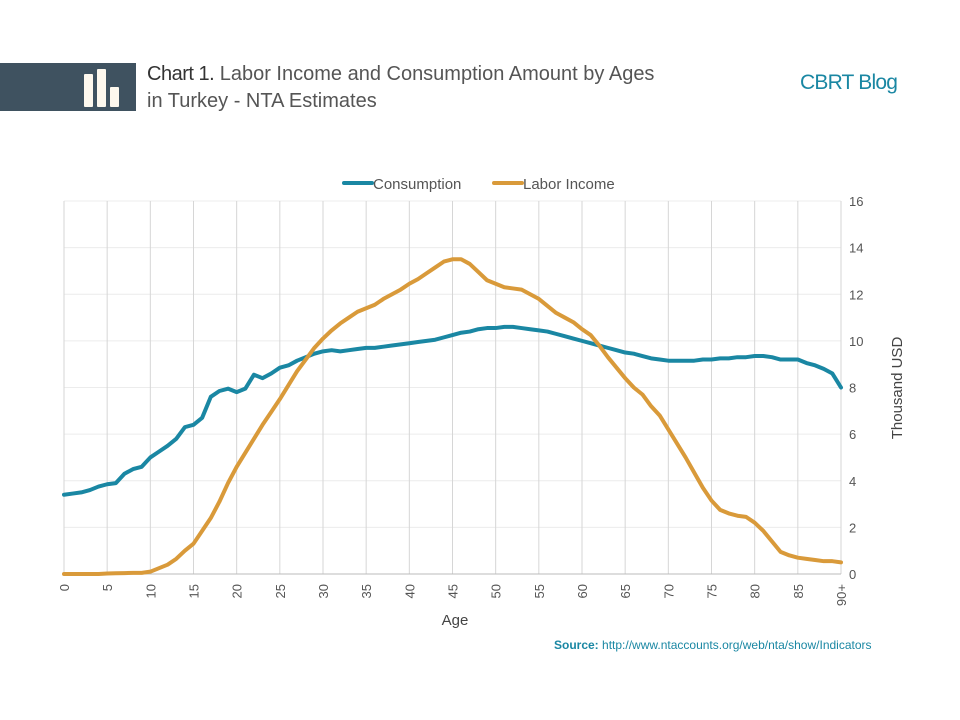 The width and height of the screenshot is (960, 720). What do you see at coordinates (366, 591) in the screenshot?
I see `x-tick-label: 35` at bounding box center [366, 591].